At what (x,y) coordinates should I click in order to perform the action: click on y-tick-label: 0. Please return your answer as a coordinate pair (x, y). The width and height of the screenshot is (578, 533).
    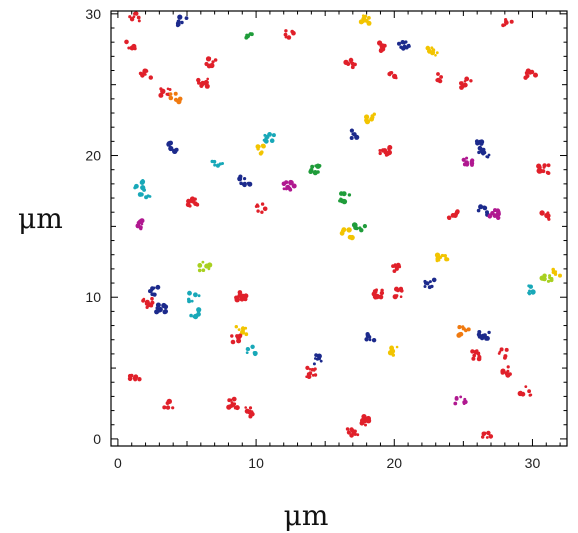
    Looking at the image, I should click on (97, 439).